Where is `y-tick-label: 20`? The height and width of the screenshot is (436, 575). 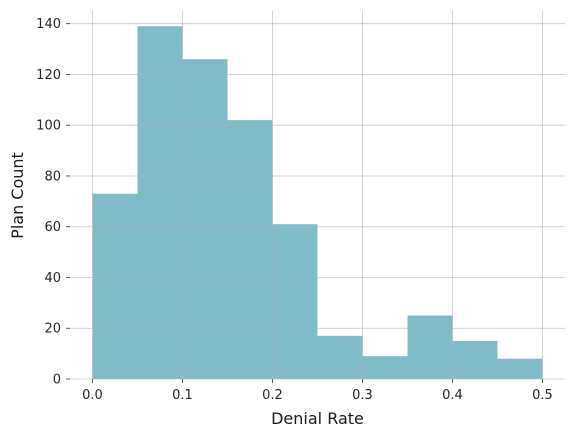
y-tick-label: 20 is located at coordinates (52, 329).